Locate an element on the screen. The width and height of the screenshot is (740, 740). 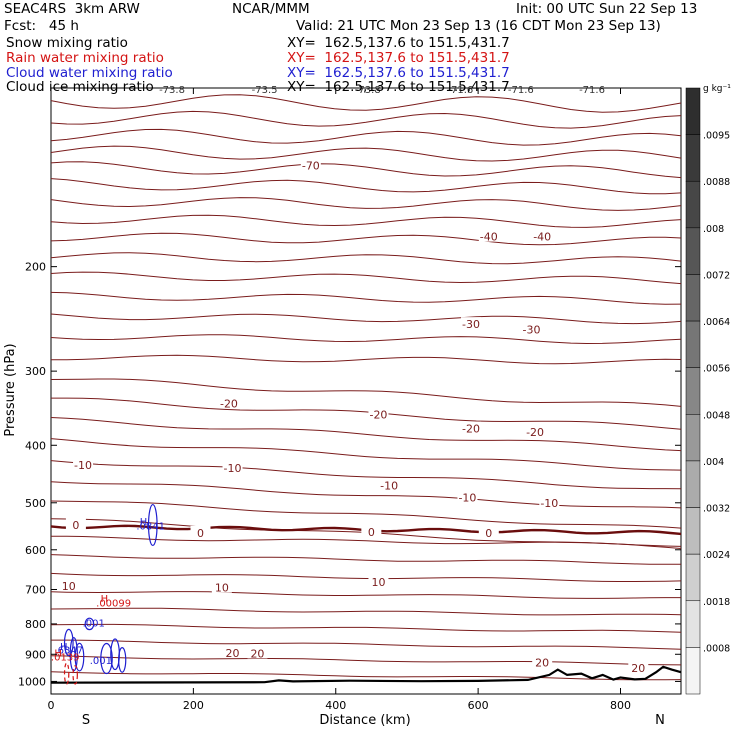
colorbar-unit: g kg⁻¹ is located at coordinates (717, 89).